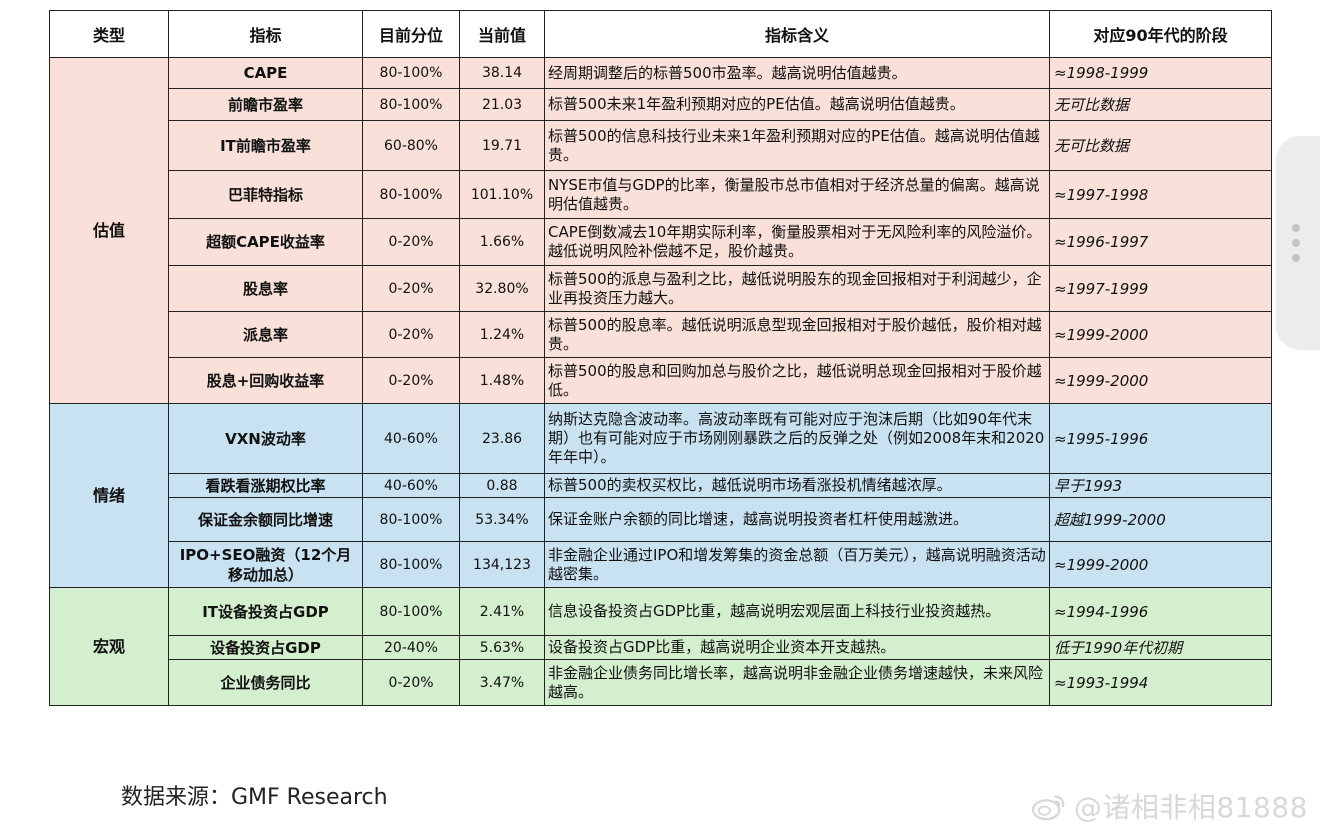 Image resolution: width=1320 pixels, height=840 pixels. What do you see at coordinates (265, 380) in the screenshot?
I see `indicator-name: 股息+回购收益率` at bounding box center [265, 380].